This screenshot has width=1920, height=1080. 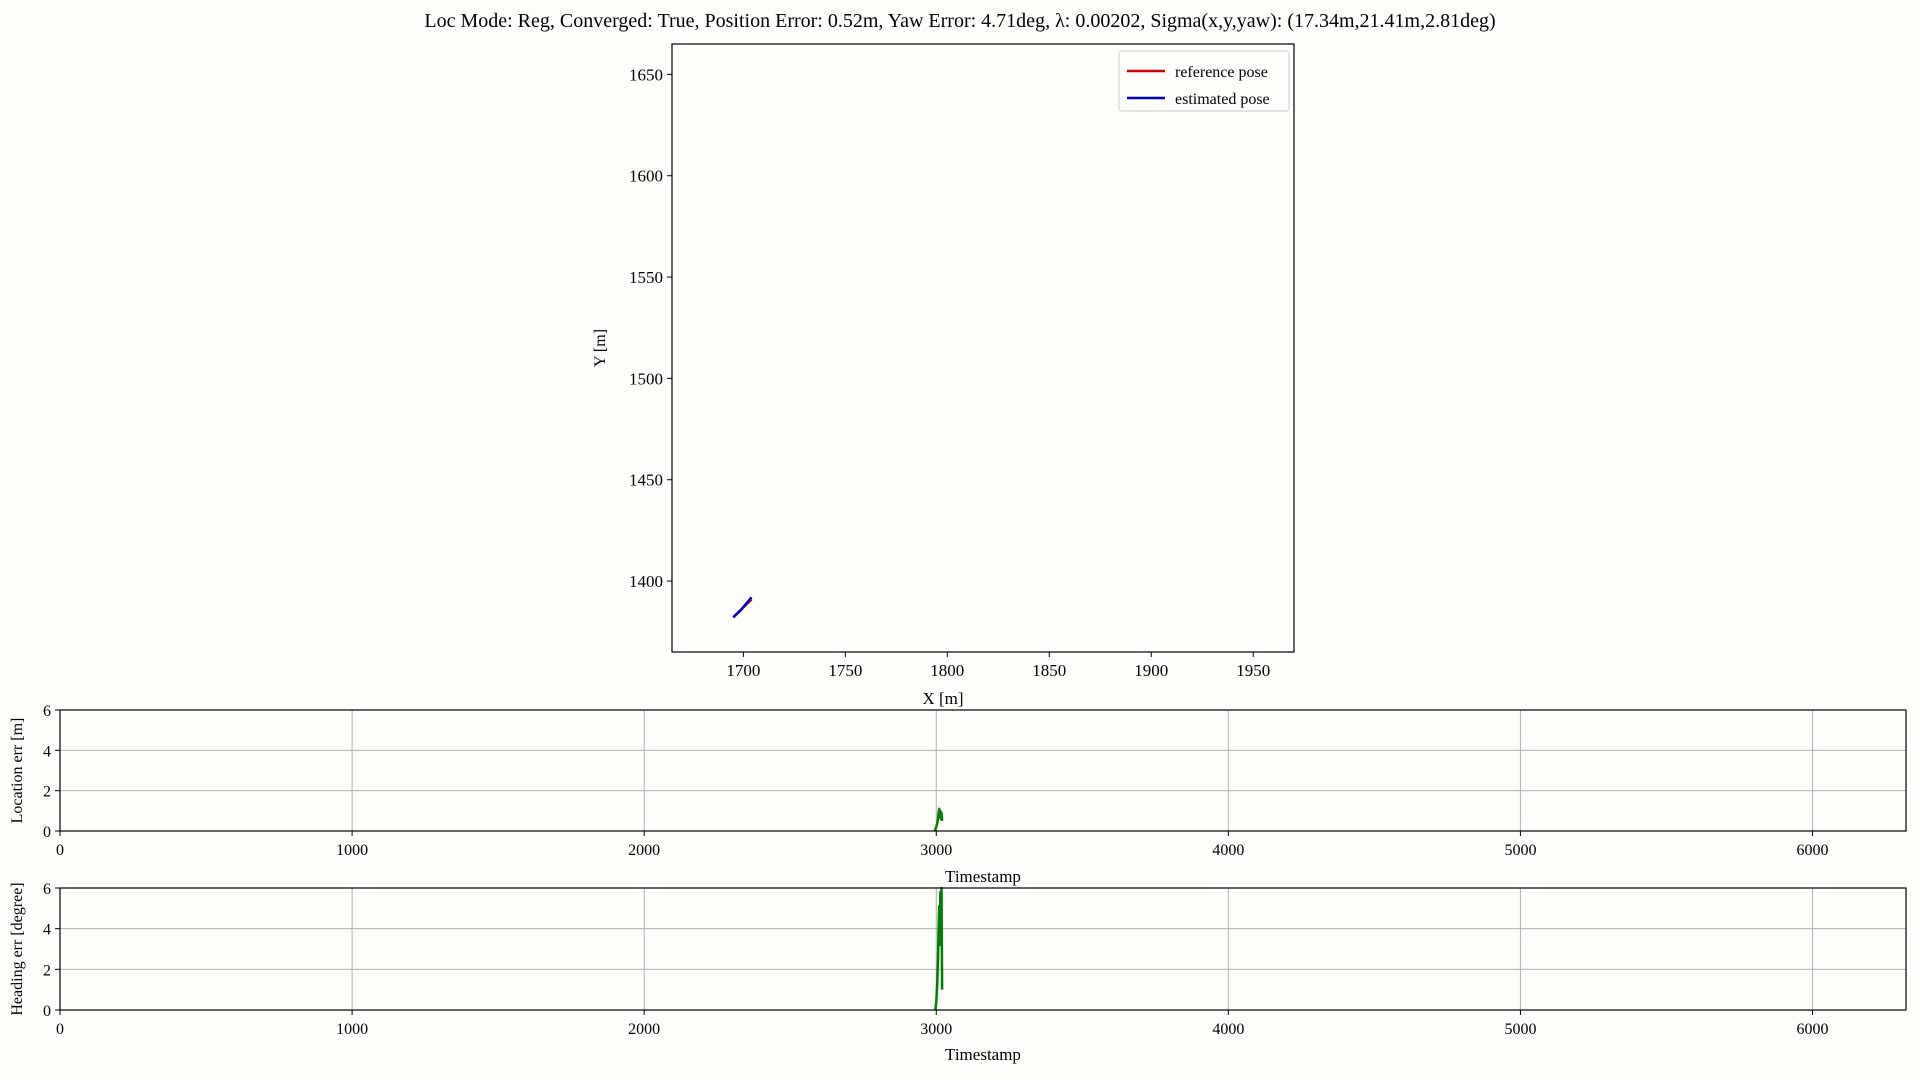 What do you see at coordinates (1151, 670) in the screenshot?
I see `x-tick-label: 1900` at bounding box center [1151, 670].